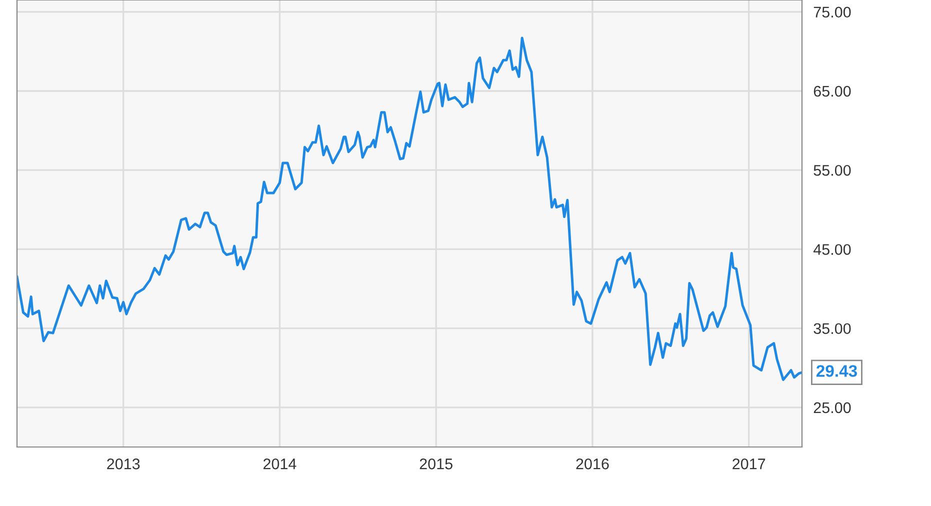 The image size is (931, 506). What do you see at coordinates (832, 170) in the screenshot?
I see `y-tick-label: 55.00` at bounding box center [832, 170].